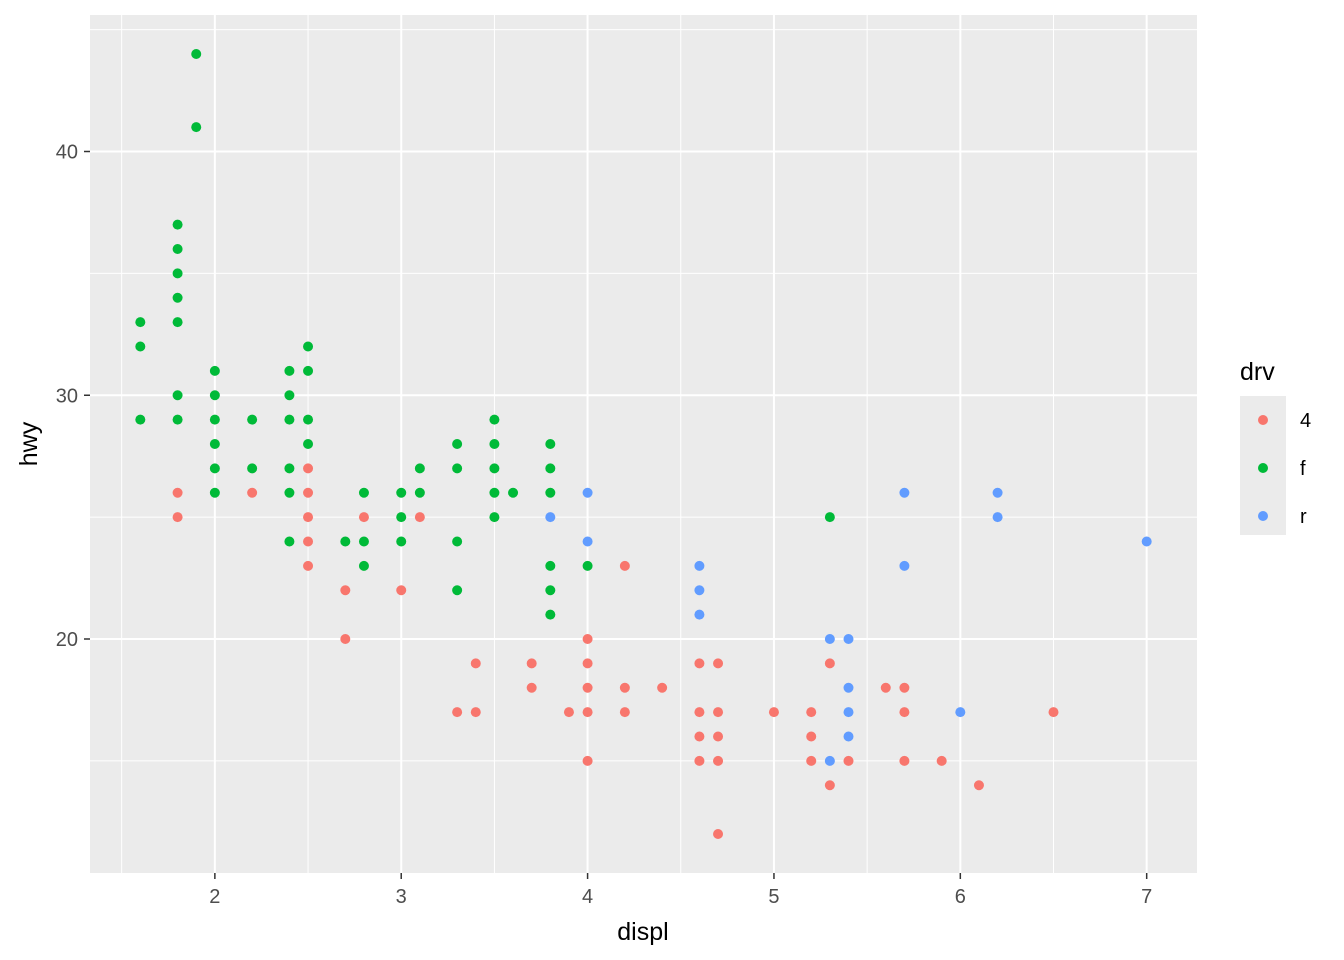  Describe the element at coordinates (960, 897) in the screenshot. I see `x-tick-label: 6` at that location.